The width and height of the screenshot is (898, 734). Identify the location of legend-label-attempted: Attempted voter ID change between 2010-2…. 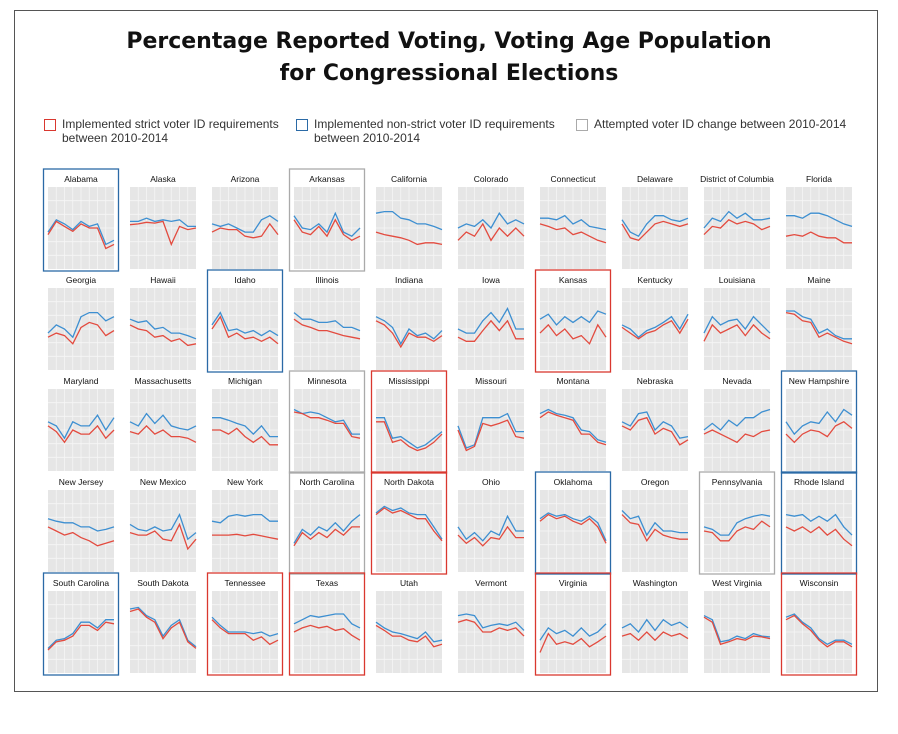
(720, 124).